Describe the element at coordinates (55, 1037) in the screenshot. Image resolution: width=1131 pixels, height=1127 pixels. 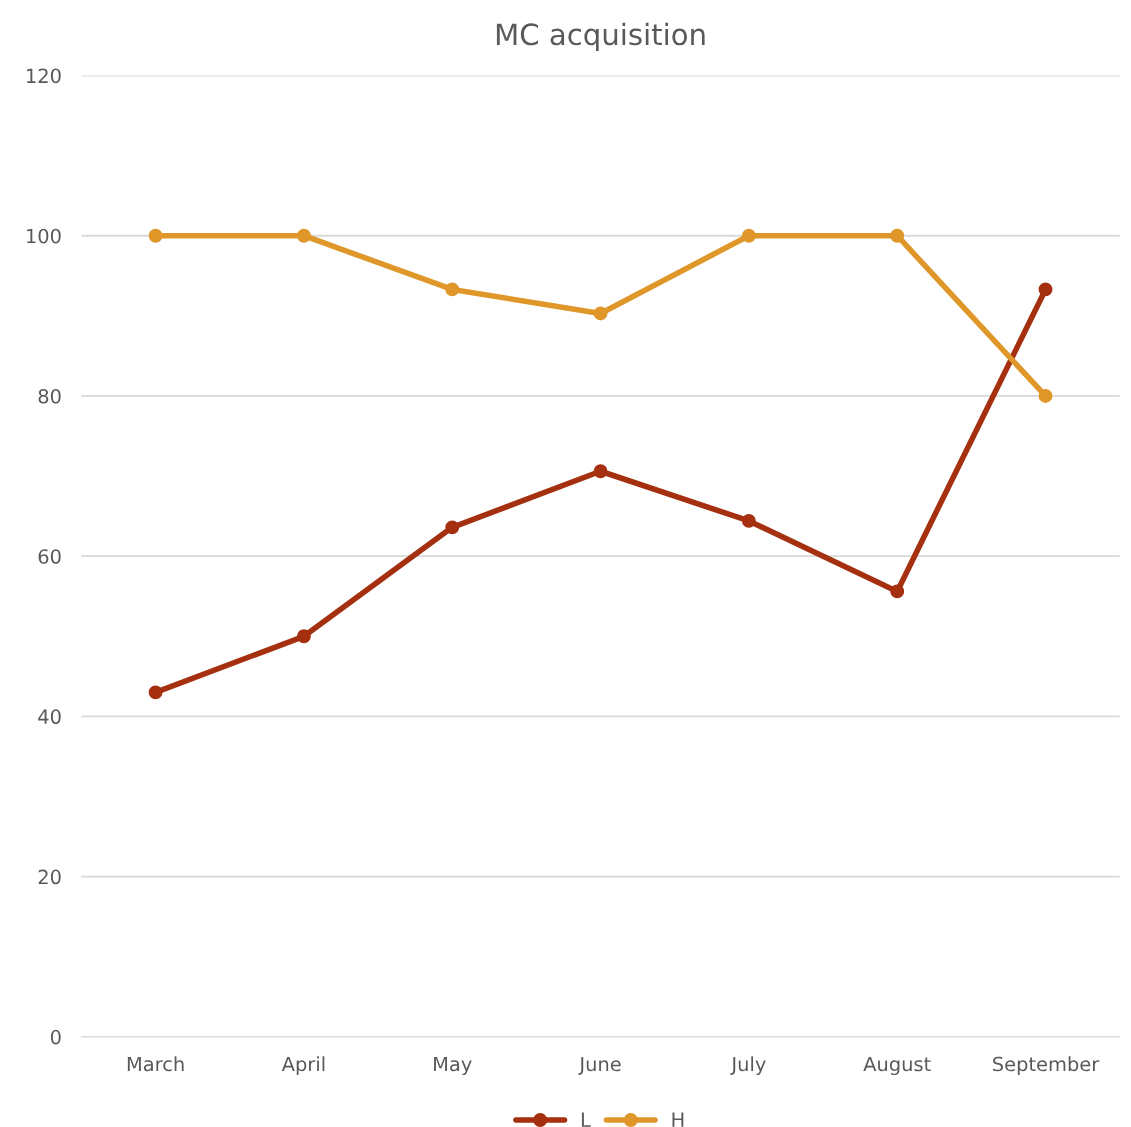
I see `y-tick-label: 0` at that location.